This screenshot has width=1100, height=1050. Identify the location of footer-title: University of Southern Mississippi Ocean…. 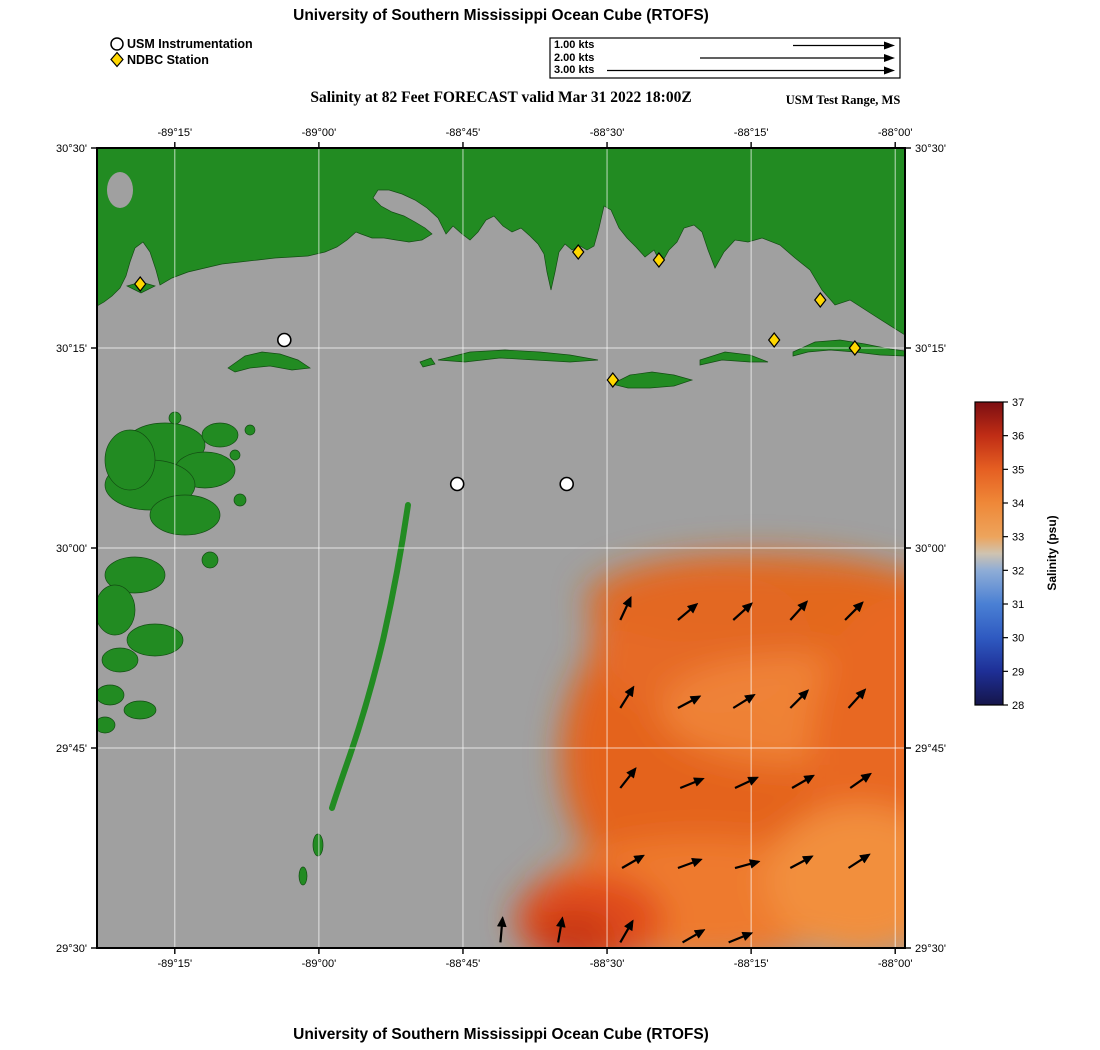
(501, 1034).